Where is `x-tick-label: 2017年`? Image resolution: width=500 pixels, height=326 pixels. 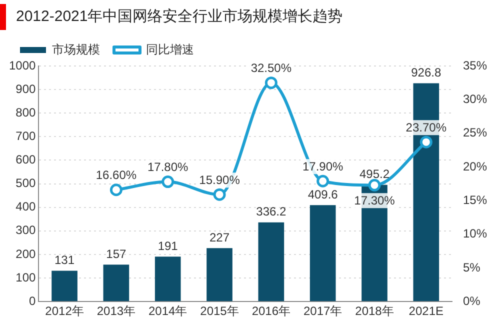
x-tick-label: 2017年 is located at coordinates (322, 311).